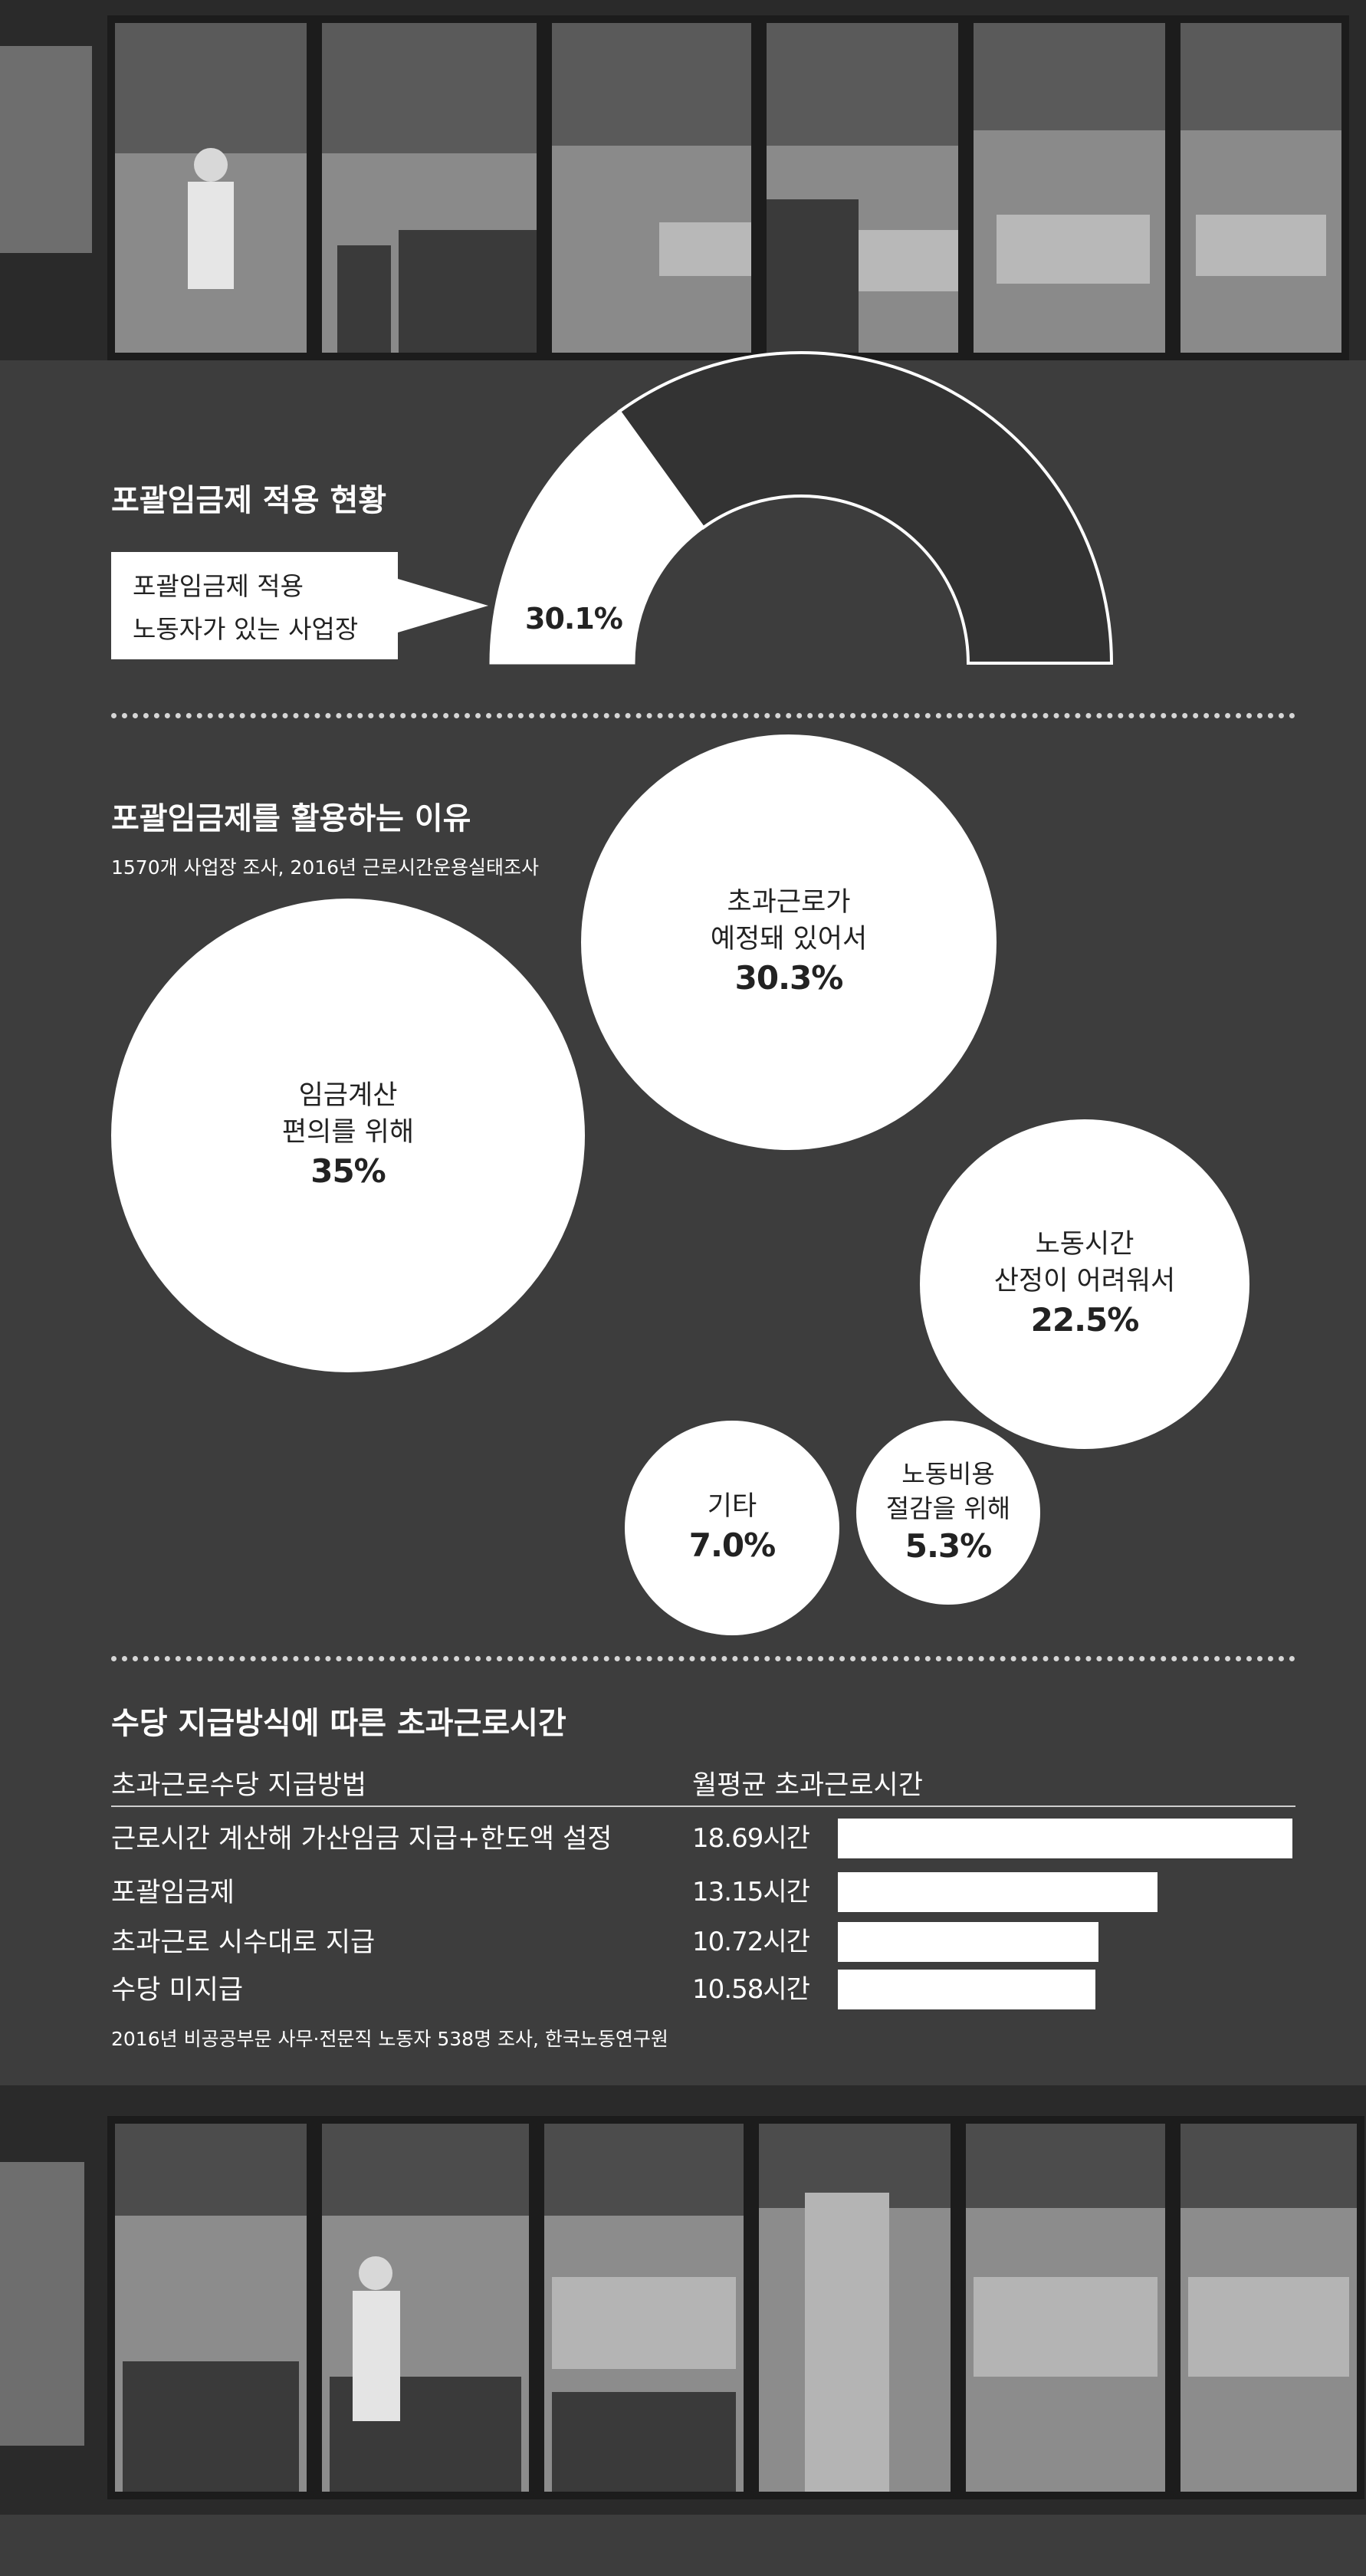 This screenshot has height=2576, width=1366. Describe the element at coordinates (948, 1508) in the screenshot. I see `bubble-label-line: 절감을 위해` at that location.